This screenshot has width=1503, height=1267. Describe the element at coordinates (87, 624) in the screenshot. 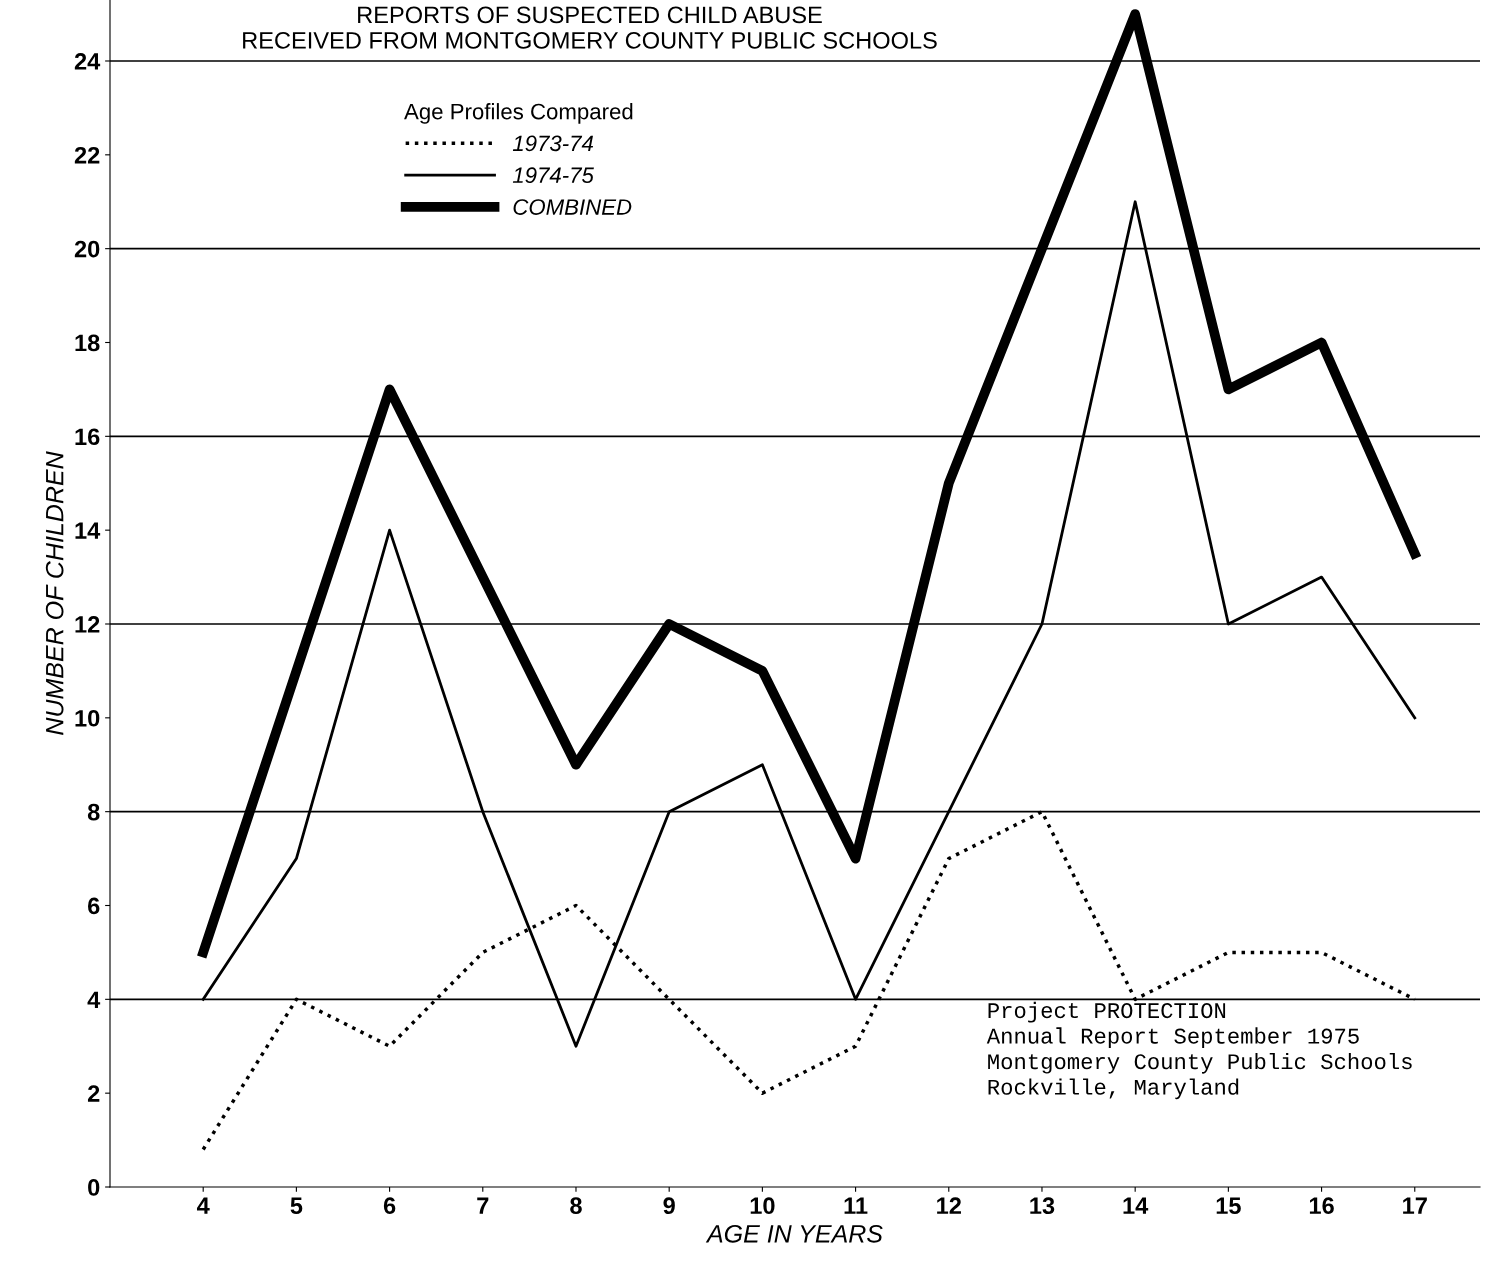

I see `y-tick-label: 12` at that location.